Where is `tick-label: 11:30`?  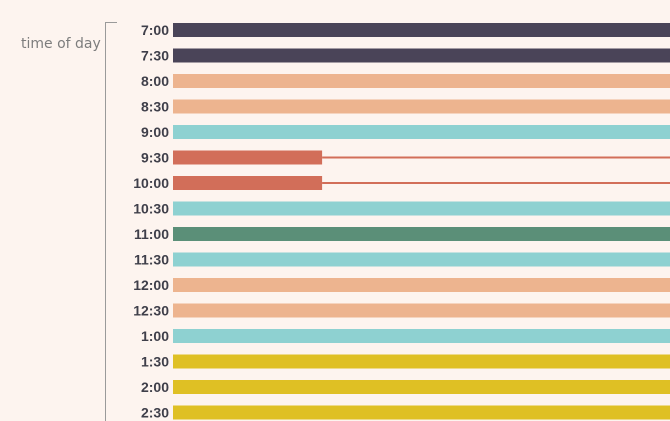
tick-label: 11:30 is located at coordinates (151, 260).